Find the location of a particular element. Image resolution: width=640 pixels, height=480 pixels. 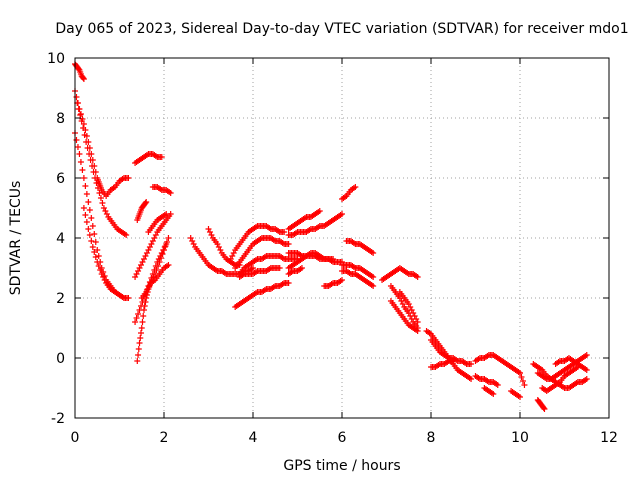

series-s8 is located at coordinates (153, 245).